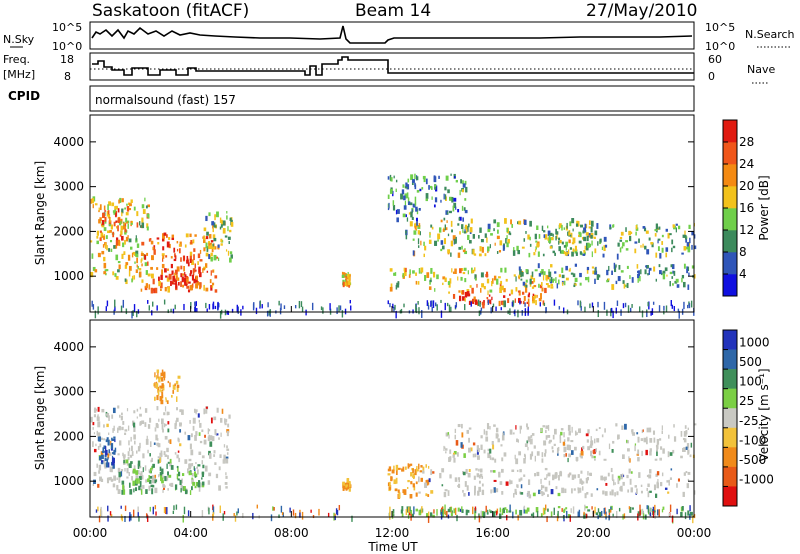  I want to click on power-ylabel: Slant Range [km], so click(40, 213).